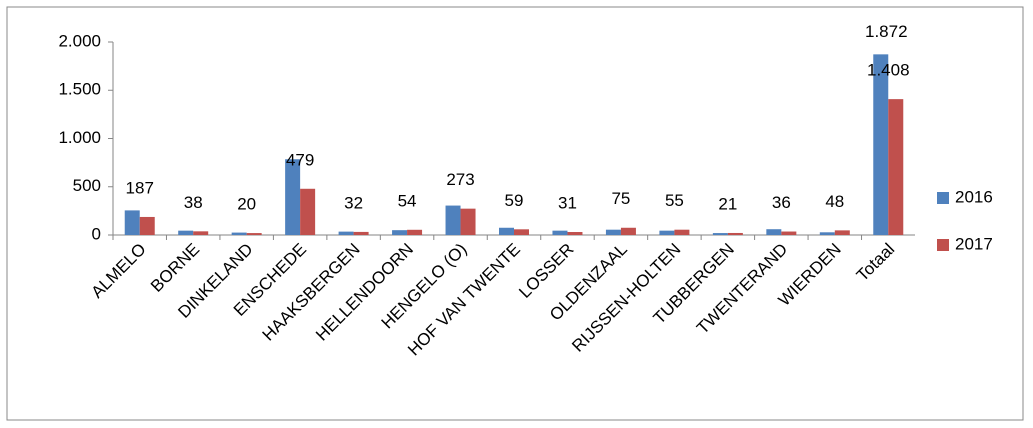 This screenshot has width=1033, height=428. I want to click on data-label: 479, so click(300, 159).